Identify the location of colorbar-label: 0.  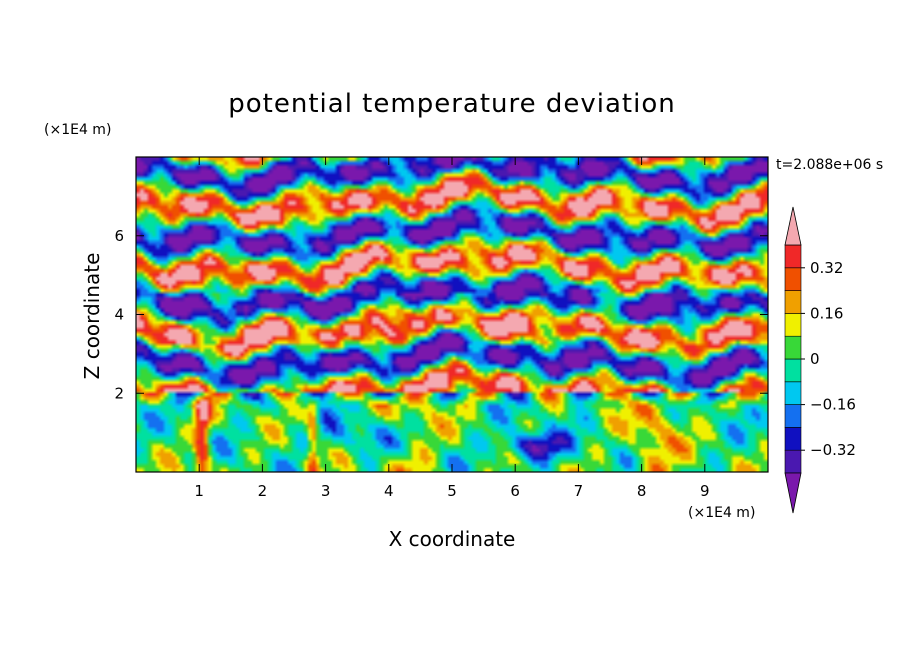
(815, 359).